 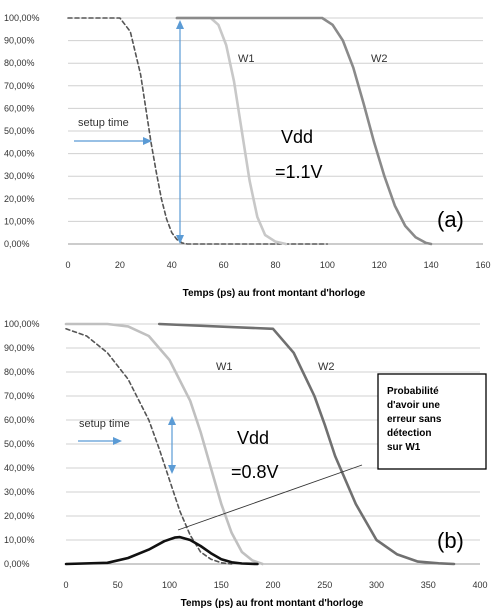 I want to click on annotation-line-4: détection, so click(x=409, y=433).